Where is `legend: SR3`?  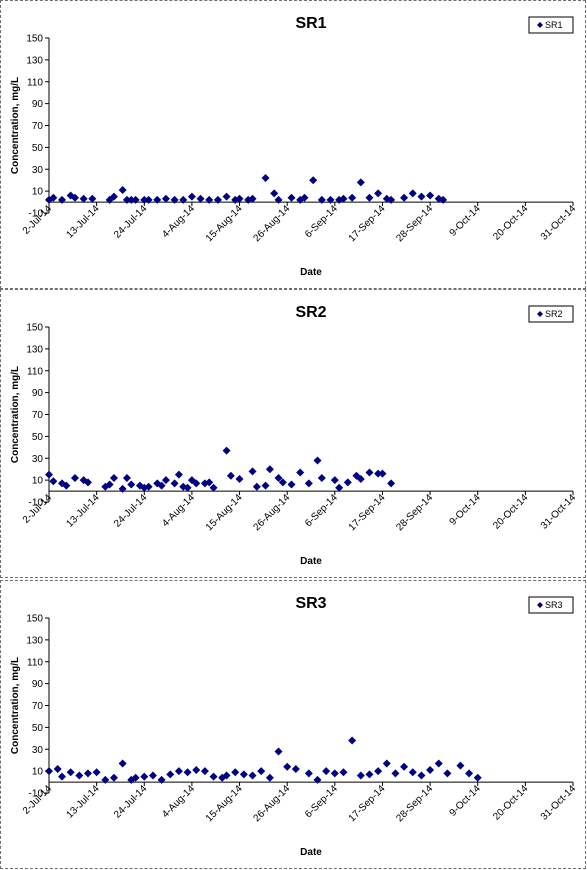
legend: SR3 is located at coordinates (551, 605).